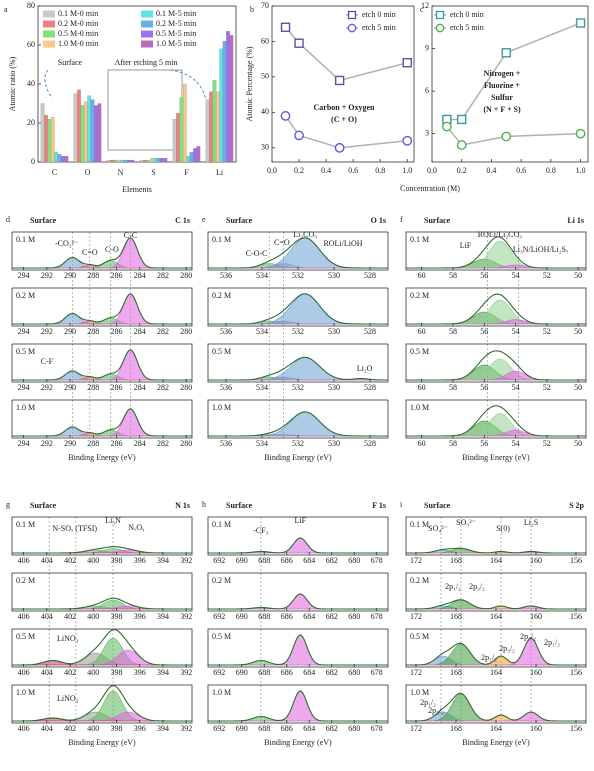  What do you see at coordinates (54, 172) in the screenshot?
I see `x-tick-label: C` at bounding box center [54, 172].